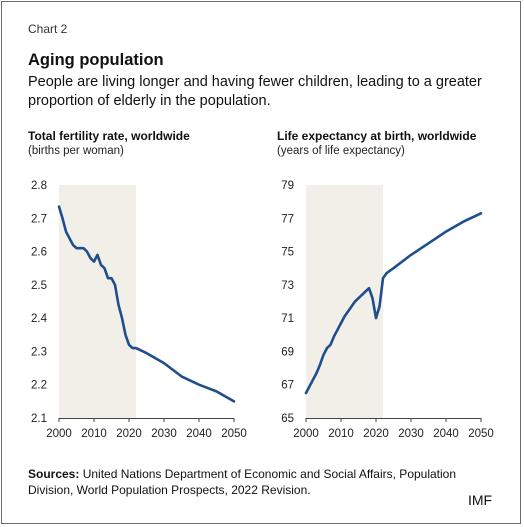  What do you see at coordinates (146, 304) in the screenshot?
I see `fertility-series-line` at bounding box center [146, 304].